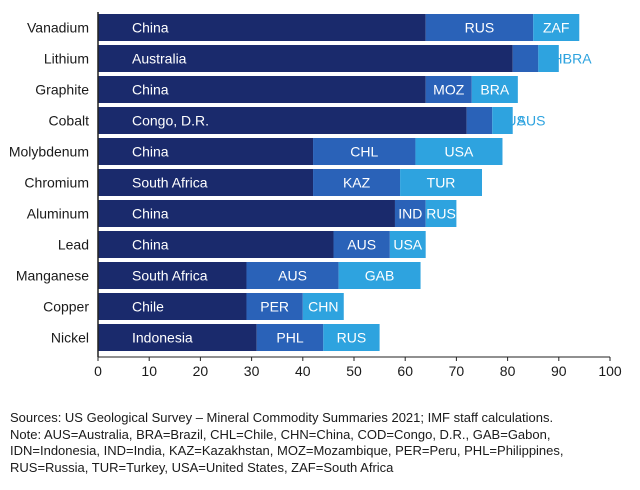 This screenshot has width=640, height=490. I want to click on segment-label: Australia, so click(159, 59).